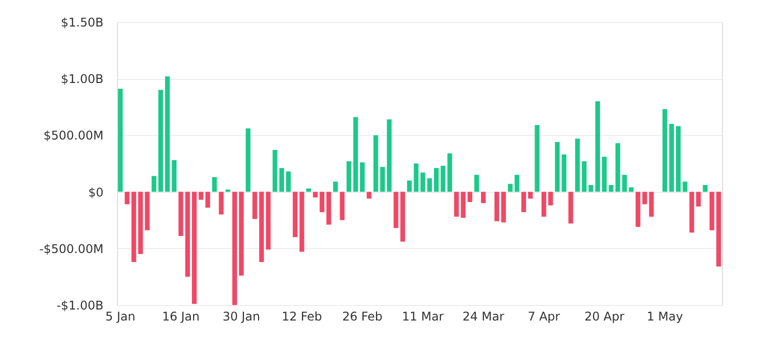  I want to click on x-tick-label: 5 Jan, so click(120, 317).